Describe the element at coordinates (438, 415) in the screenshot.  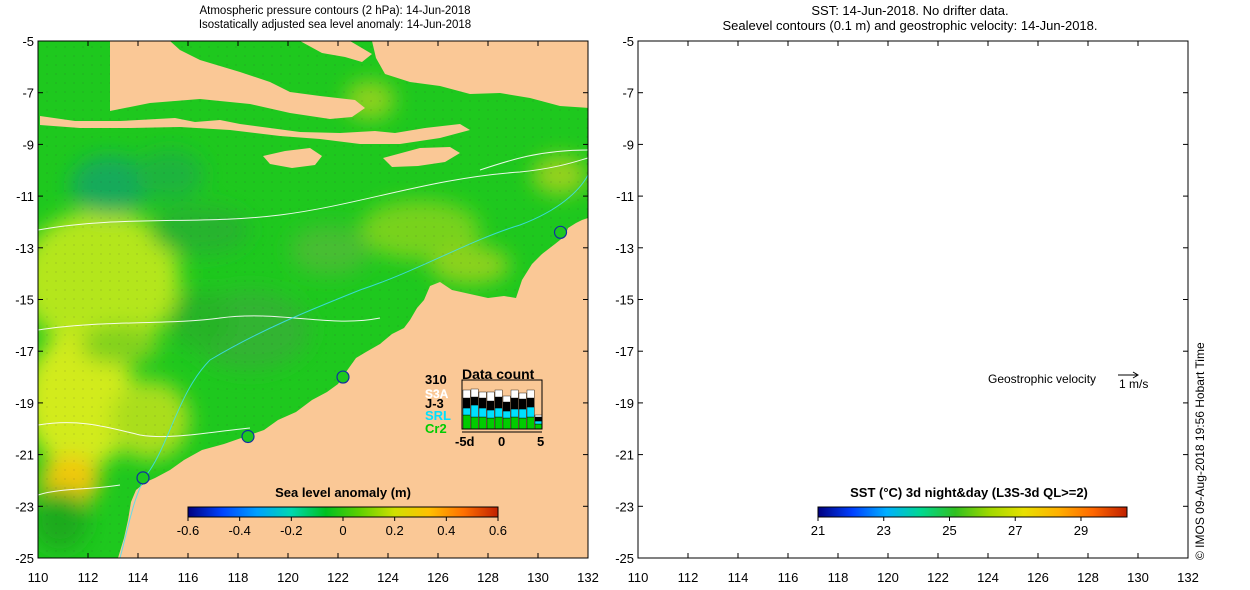
I see `sat-label-srl: SRL` at that location.